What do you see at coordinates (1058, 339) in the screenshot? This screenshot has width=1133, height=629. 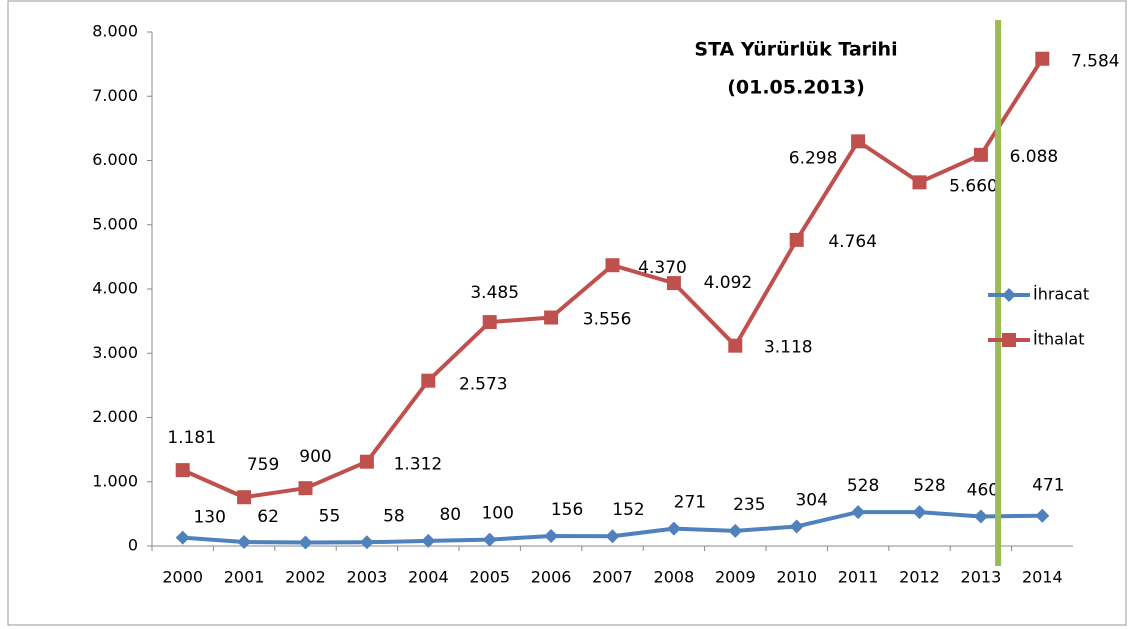 I see `legend-label: İthalat` at bounding box center [1058, 339].